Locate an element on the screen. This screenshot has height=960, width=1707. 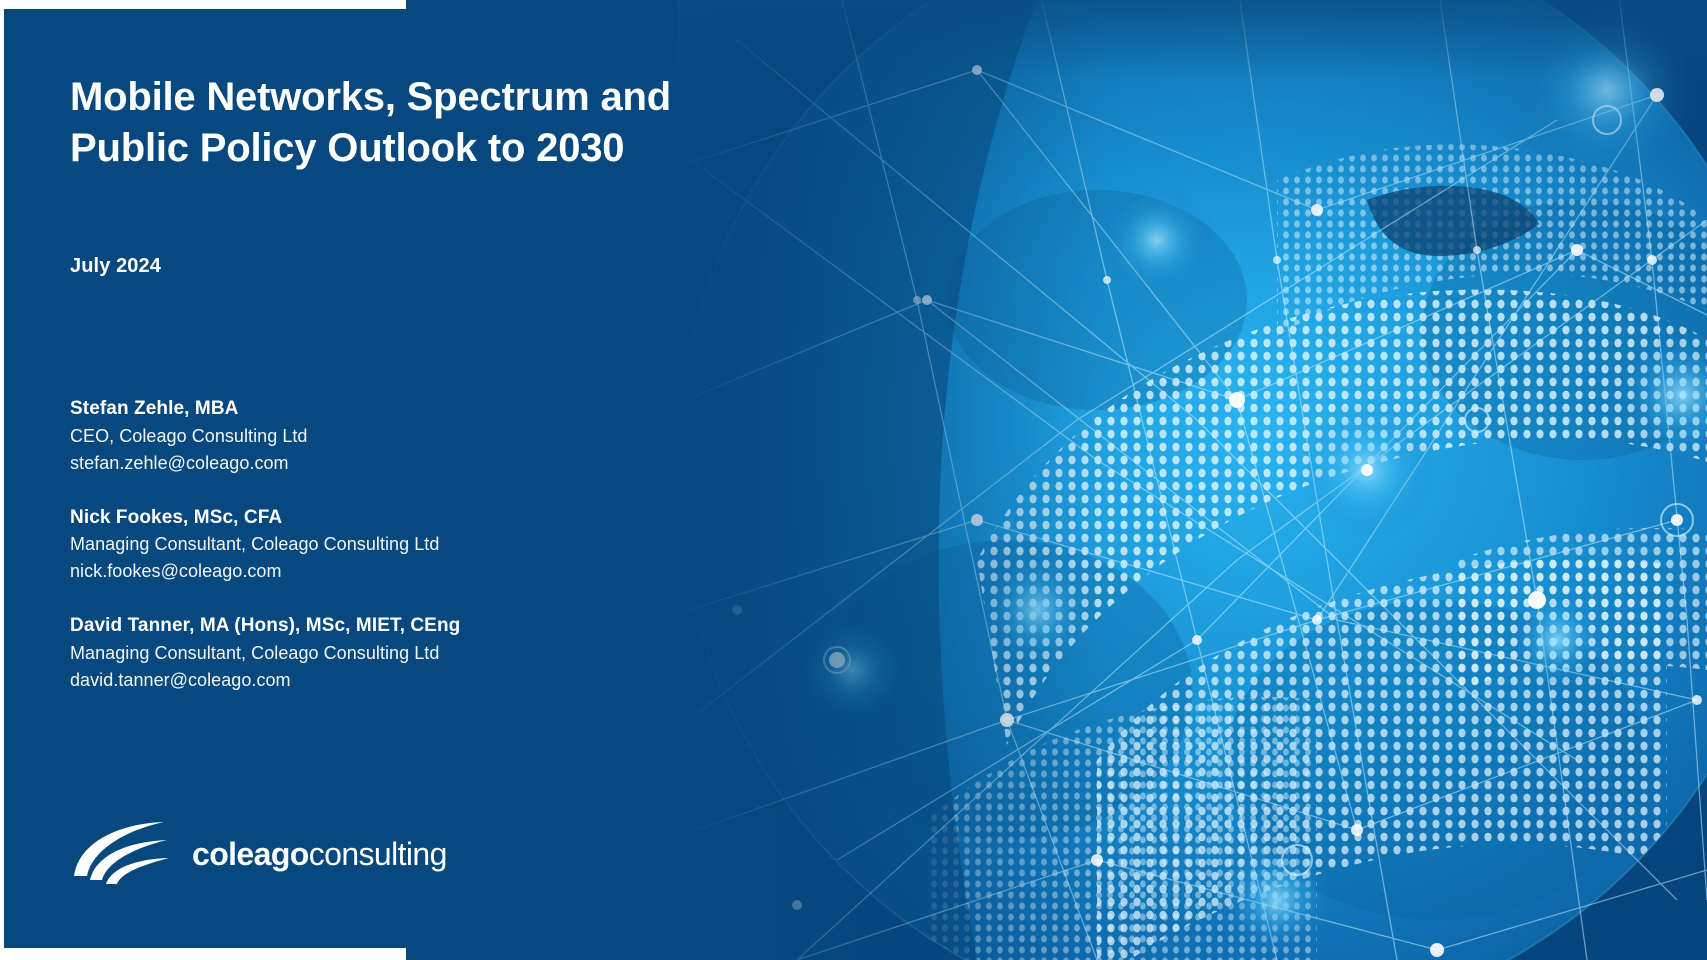
page-edge-bottom is located at coordinates (203, 954).